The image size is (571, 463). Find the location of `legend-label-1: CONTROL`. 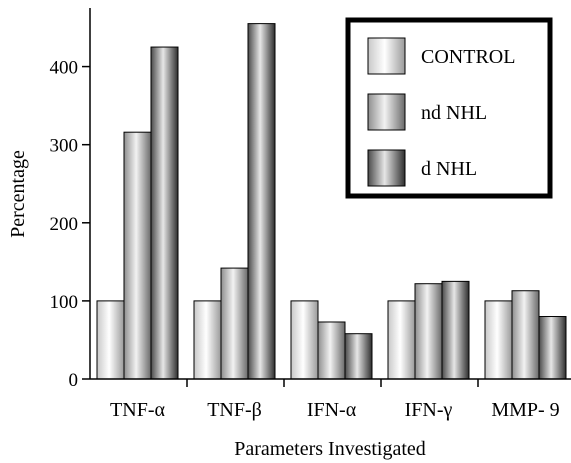

legend-label-1: CONTROL is located at coordinates (468, 57).